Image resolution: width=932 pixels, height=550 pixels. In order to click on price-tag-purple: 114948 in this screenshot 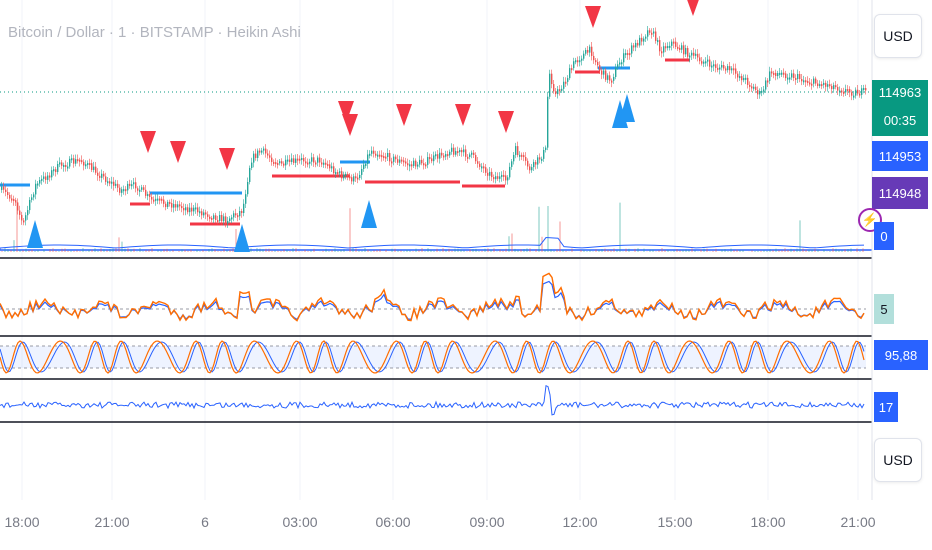, I will do `click(900, 193)`.